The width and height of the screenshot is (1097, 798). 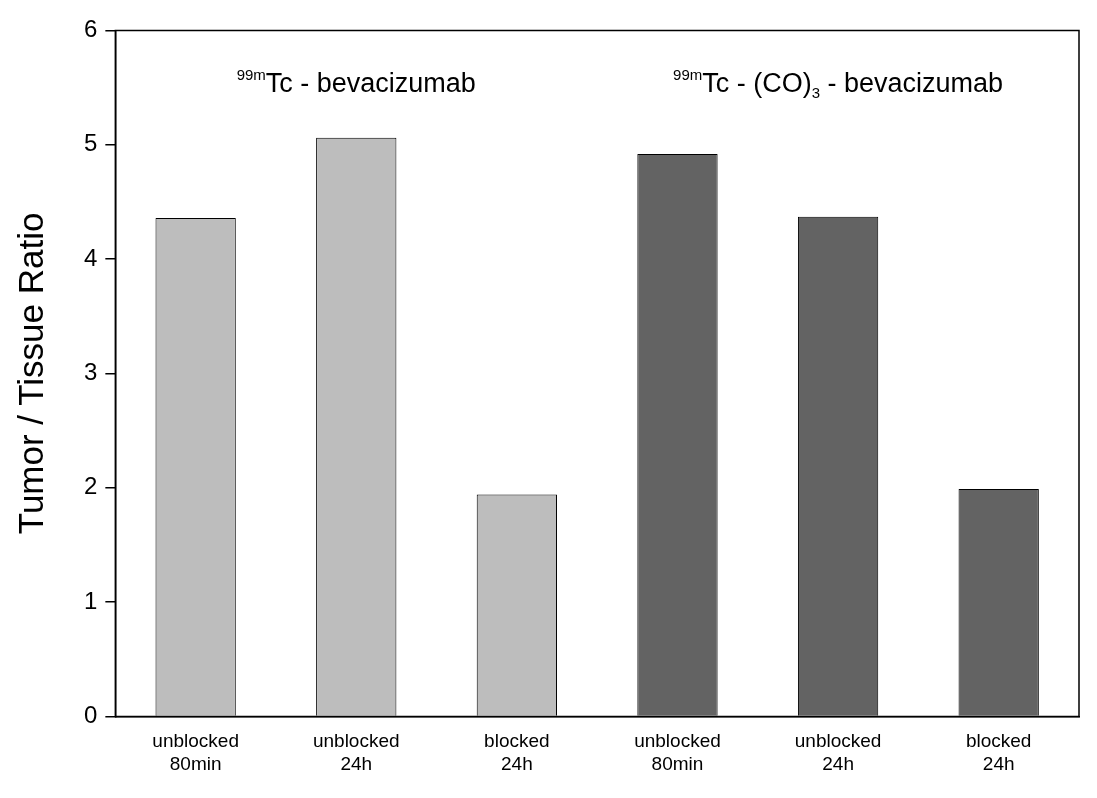 I want to click on y-axis-title: Tumor / Tissue Ratio, so click(x=30, y=373).